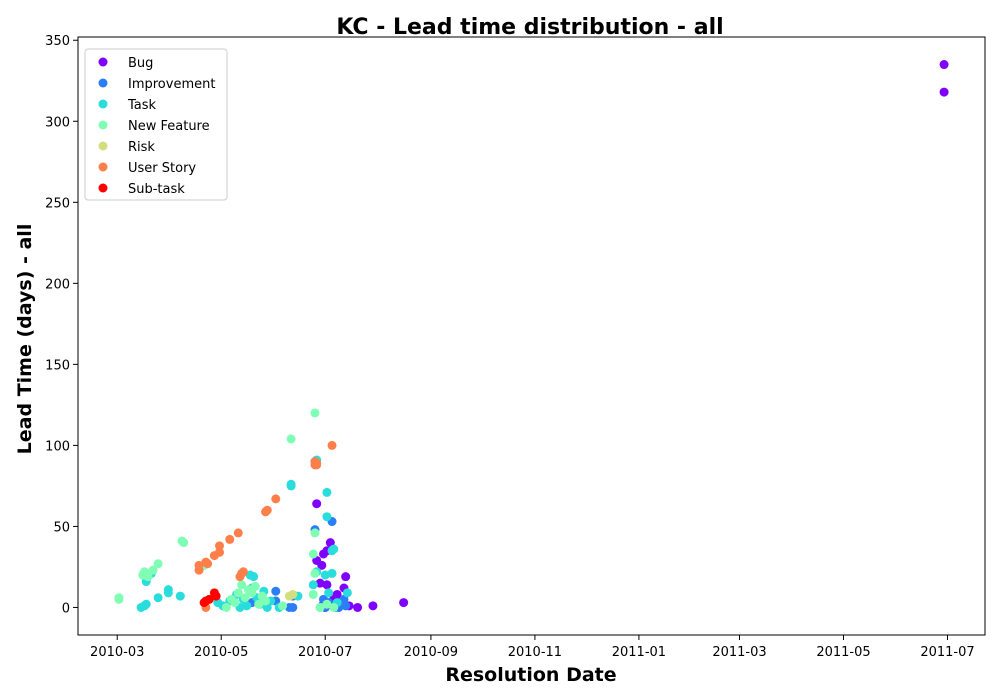  Describe the element at coordinates (57, 122) in the screenshot. I see `y-tick-label: 300` at that location.